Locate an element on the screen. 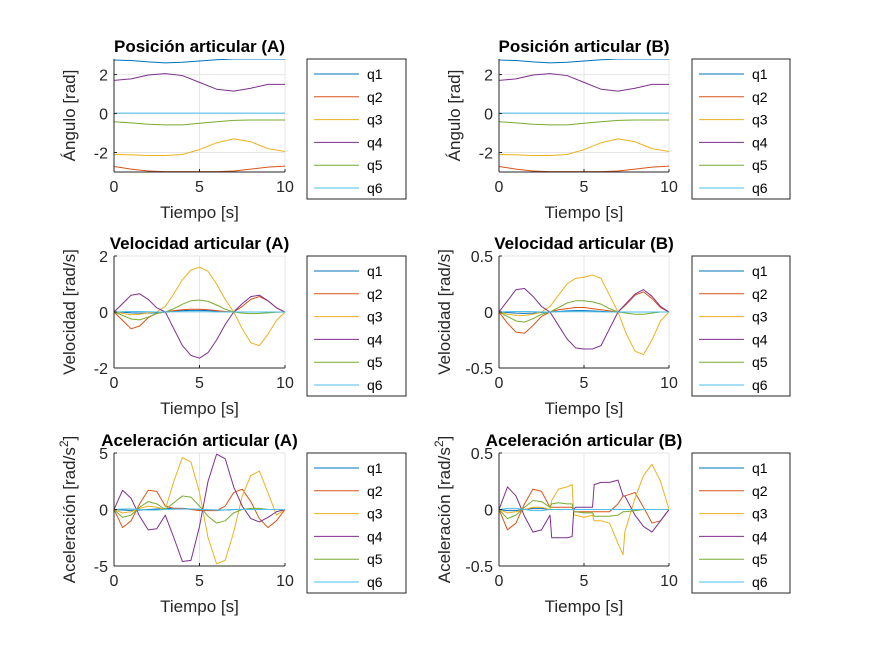 This screenshot has width=875, height=656. chart-title: Aceleración articular (A) is located at coordinates (199, 440).